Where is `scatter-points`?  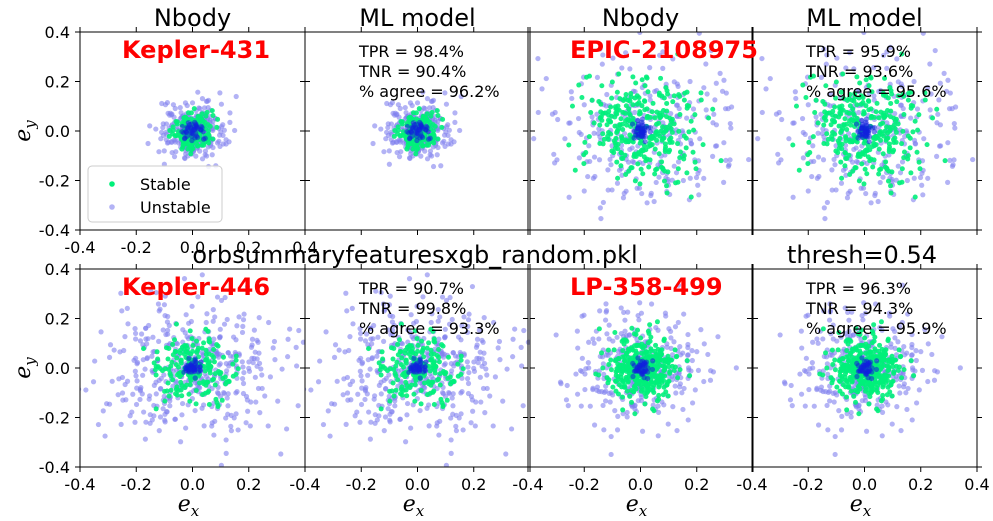
scatter-points is located at coordinates (192, 129).